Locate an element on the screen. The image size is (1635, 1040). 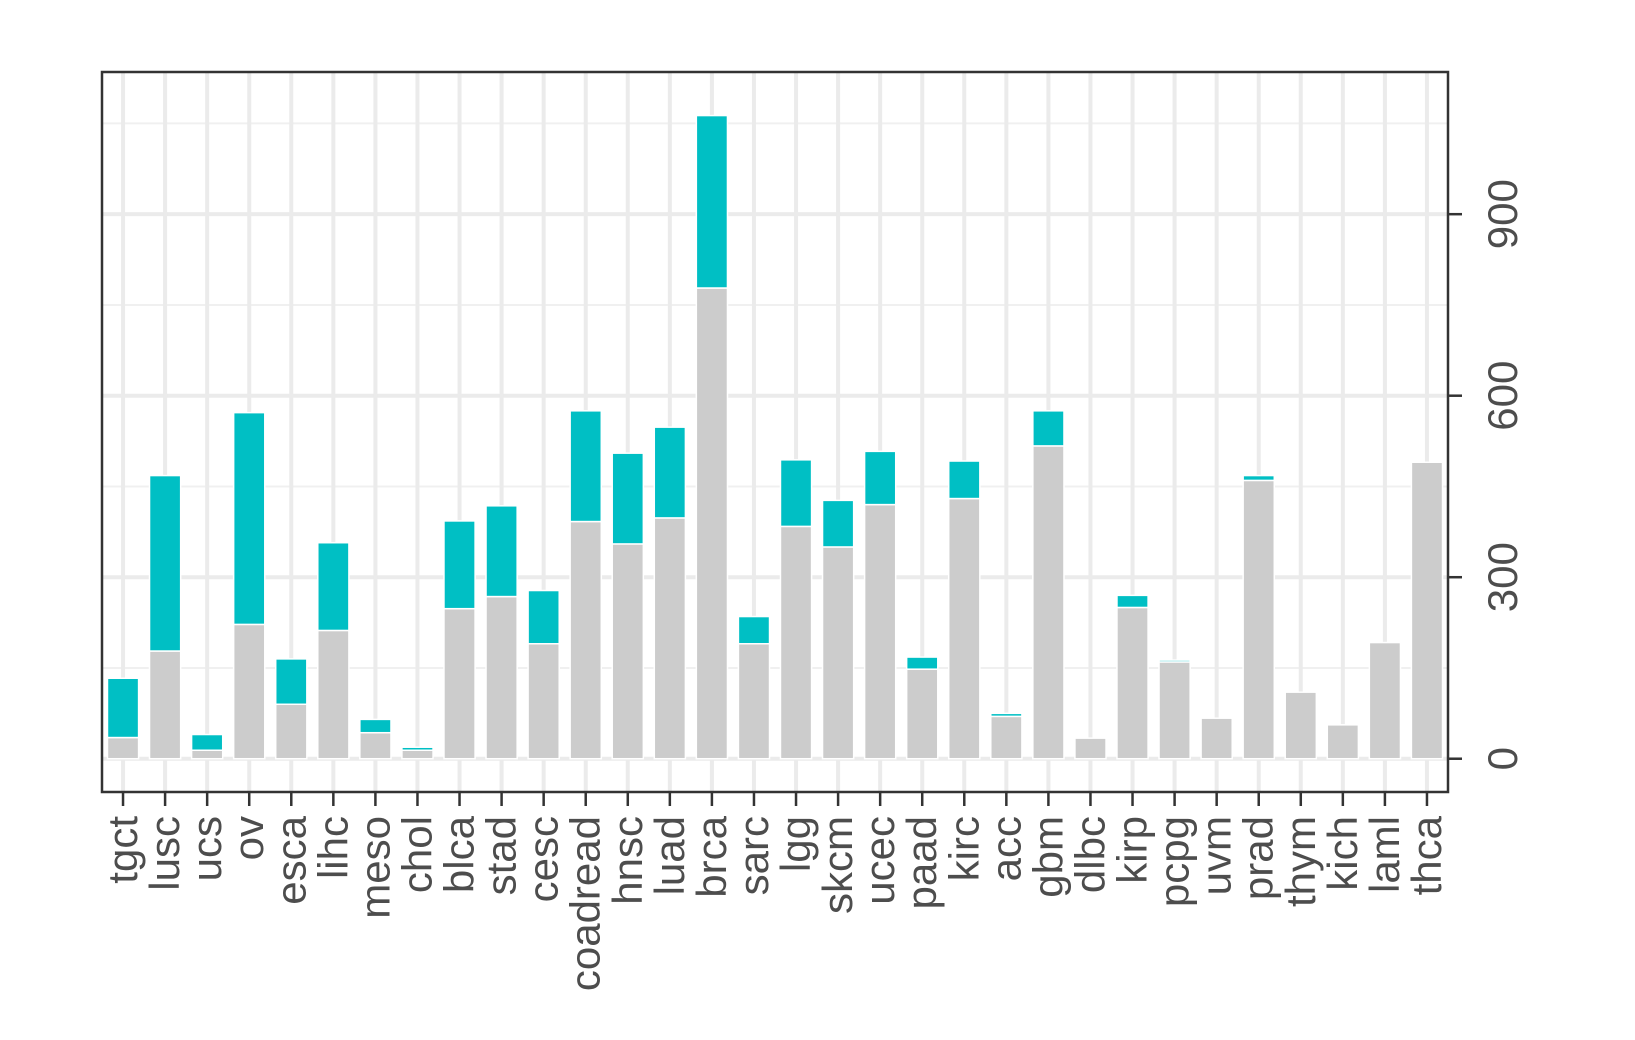
bar-segment-ucec-base is located at coordinates (880, 631).